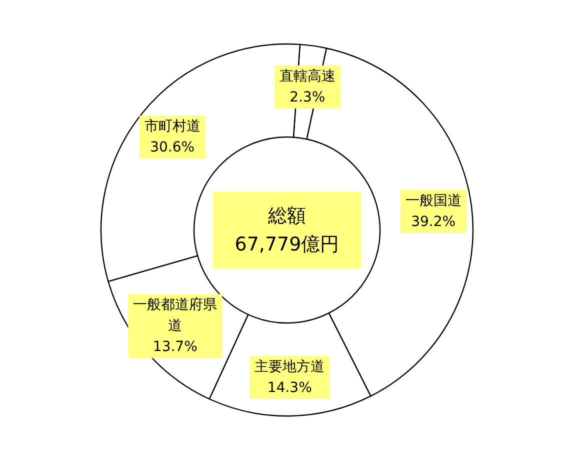 Image resolution: width=571 pixels, height=466 pixels. Describe the element at coordinates (308, 97) in the screenshot. I see `data-label: 2.3%` at that location.